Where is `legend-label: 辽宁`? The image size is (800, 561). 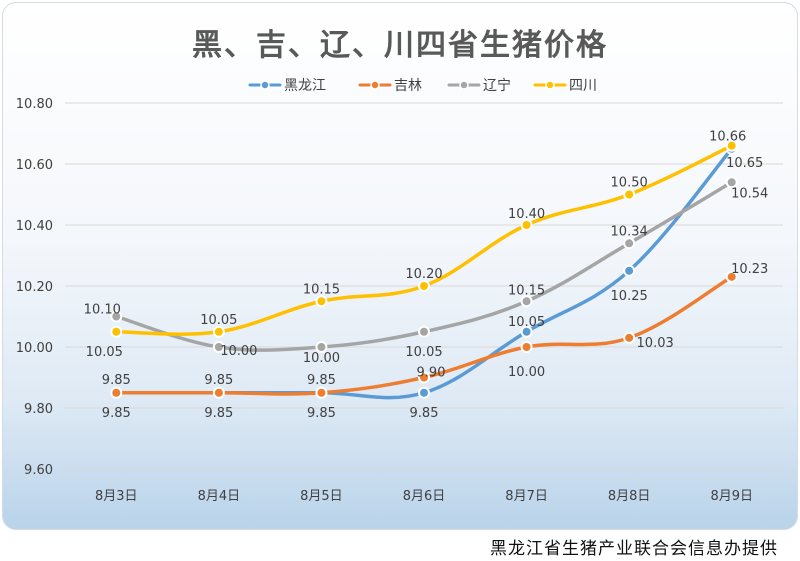
legend-label: 辽宁 is located at coordinates (497, 85).